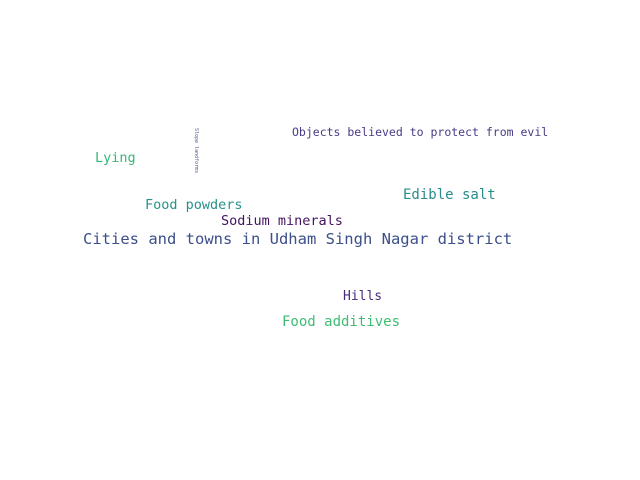  I want to click on word-food-additives: Food additives, so click(341, 322).